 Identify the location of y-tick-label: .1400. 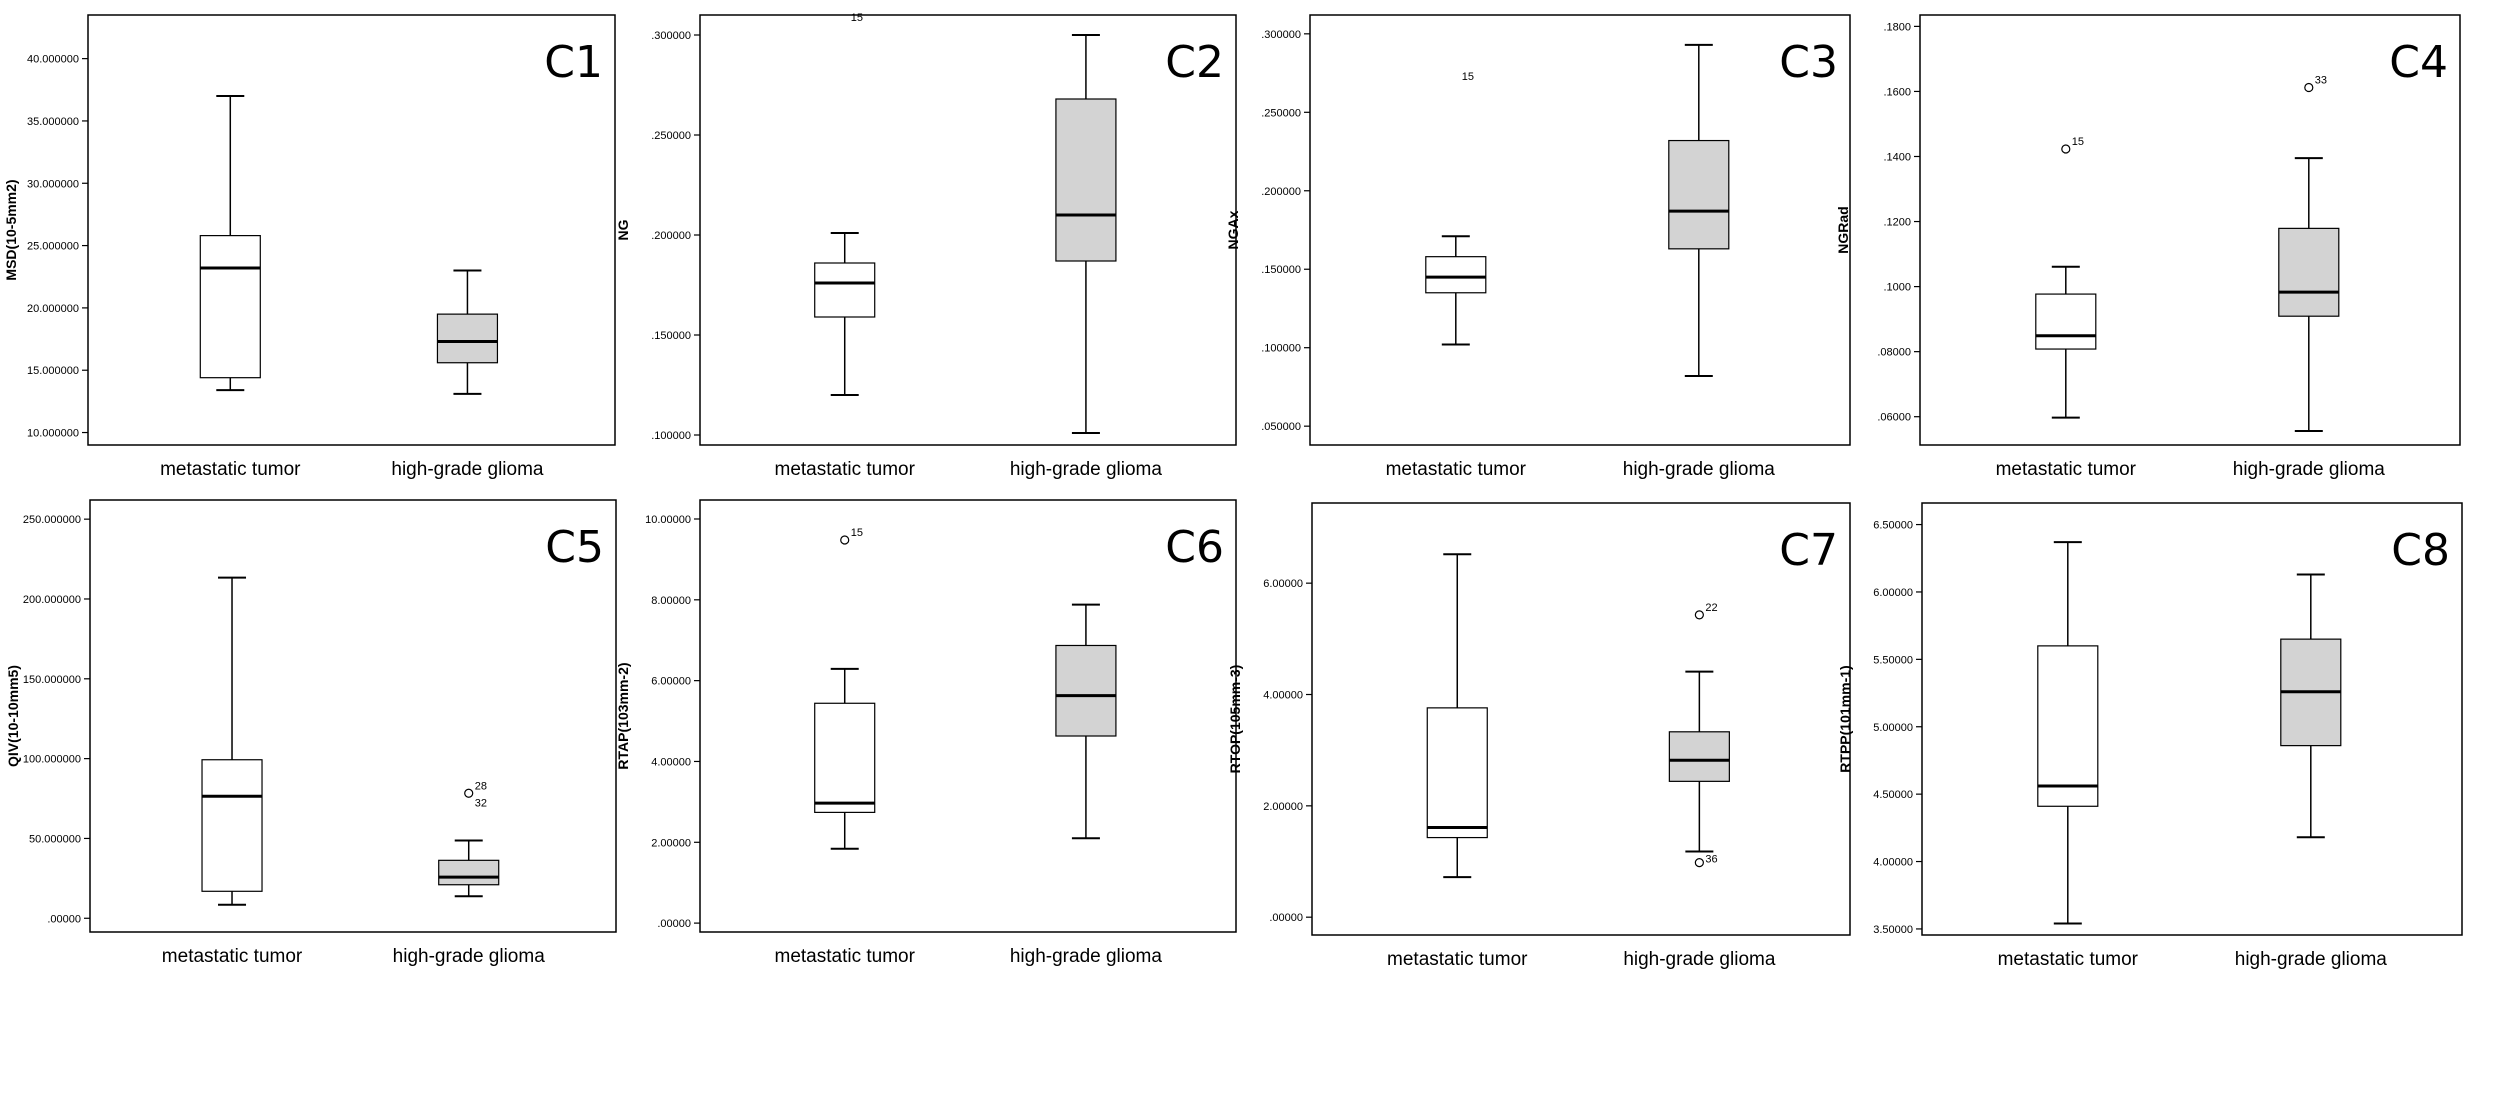
(1897, 157).